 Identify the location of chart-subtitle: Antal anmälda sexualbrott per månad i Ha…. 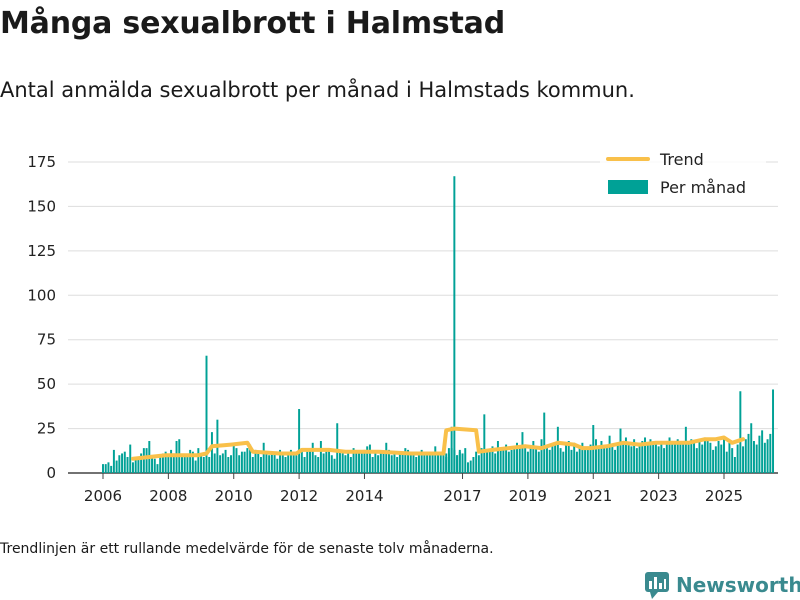
(317, 90).